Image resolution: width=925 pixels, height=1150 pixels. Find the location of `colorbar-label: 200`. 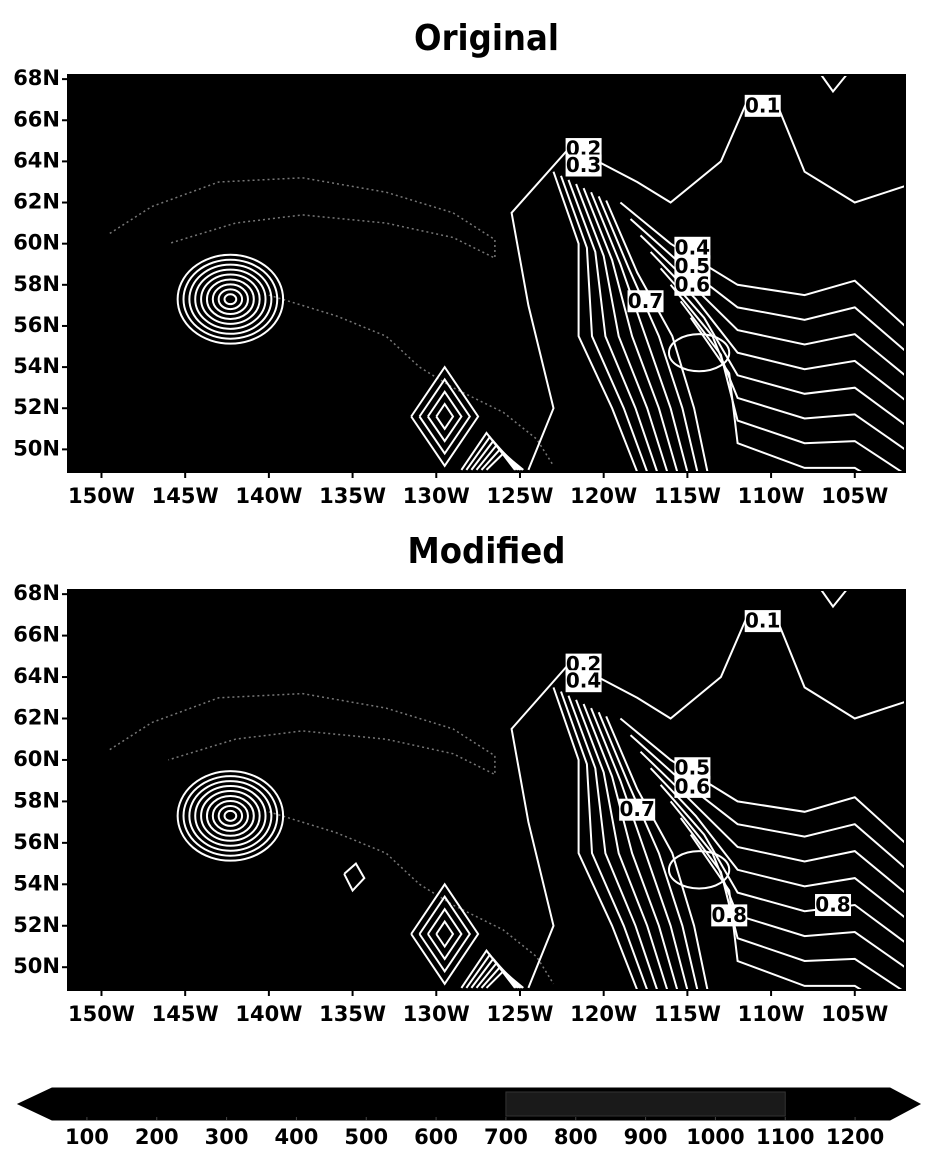

colorbar-label: 200 is located at coordinates (157, 1137).